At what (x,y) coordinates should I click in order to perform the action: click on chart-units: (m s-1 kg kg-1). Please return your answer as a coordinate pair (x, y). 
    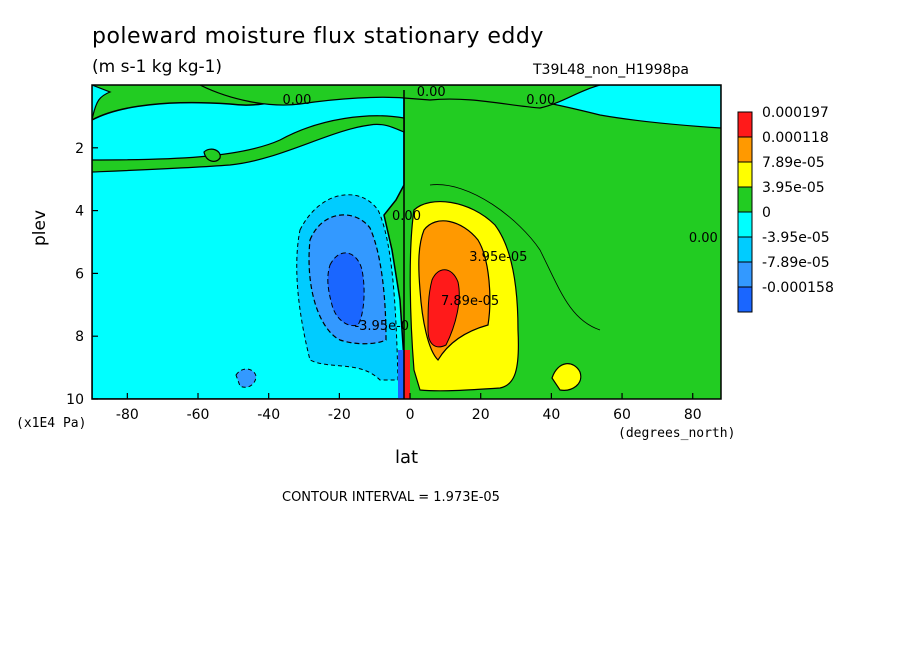
    Looking at the image, I should click on (157, 67).